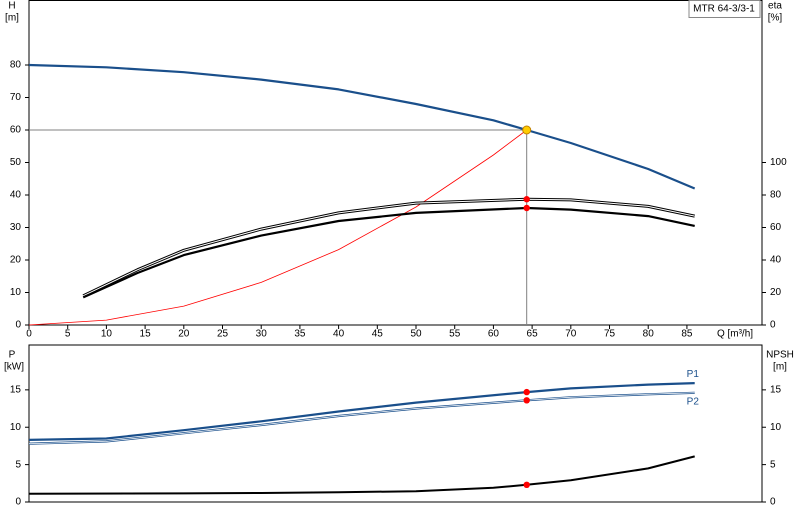 This screenshot has width=800, height=520. What do you see at coordinates (775, 18) in the screenshot?
I see `y2-unit: [%]` at bounding box center [775, 18].